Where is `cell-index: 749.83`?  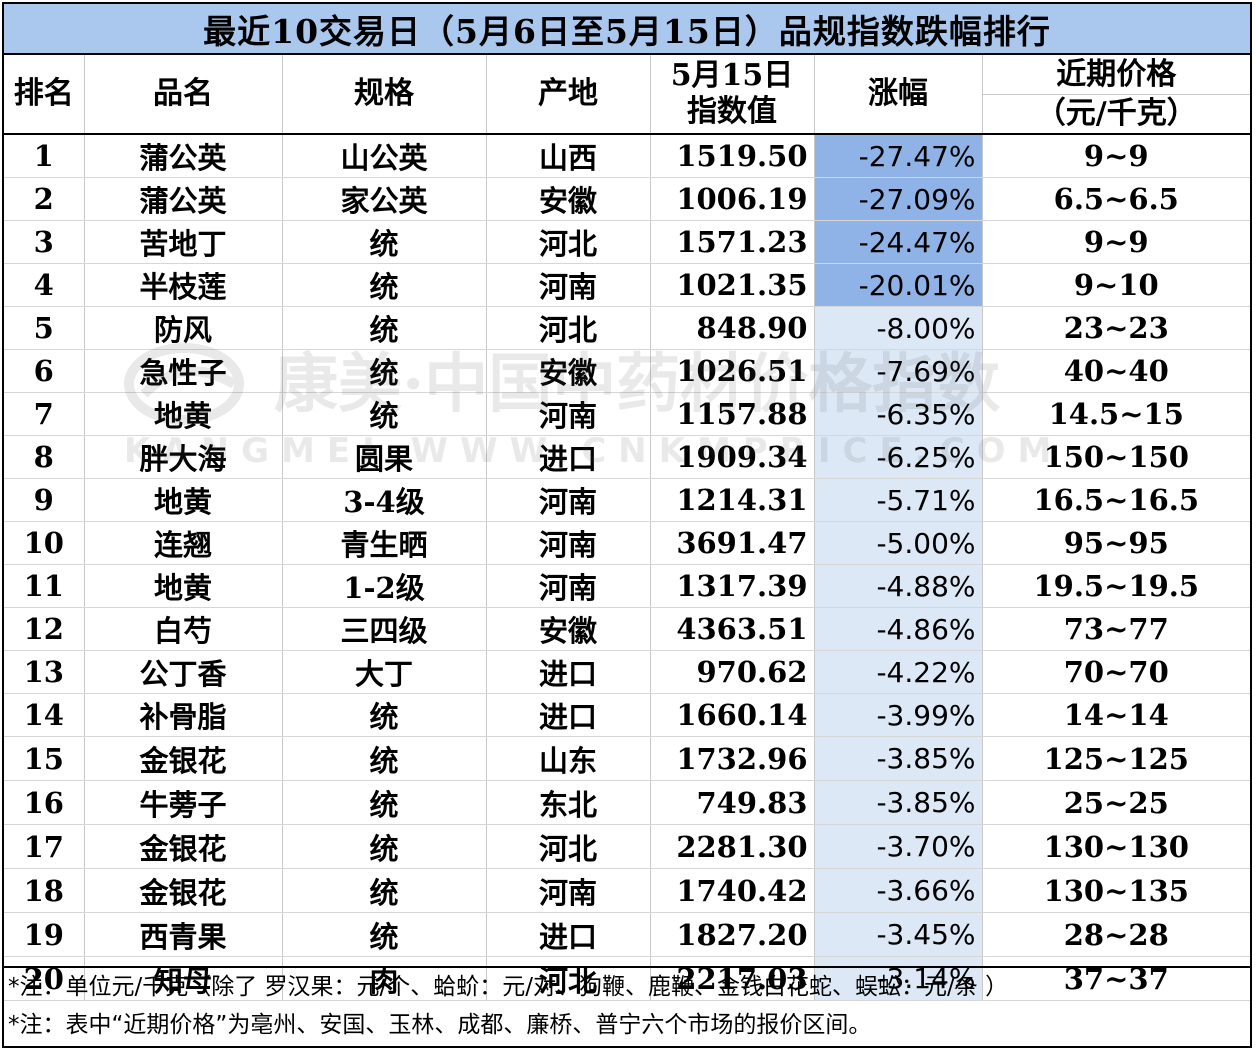 cell-index: 749.83 is located at coordinates (732, 802).